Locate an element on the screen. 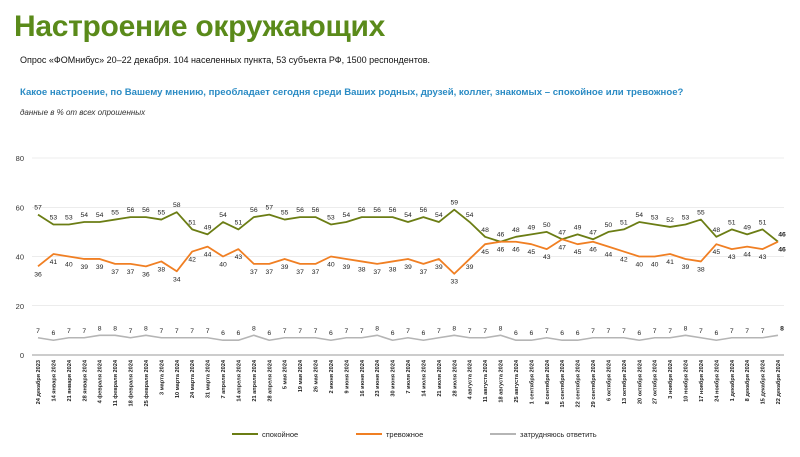  data-label-anxious: 47 is located at coordinates (562, 247).